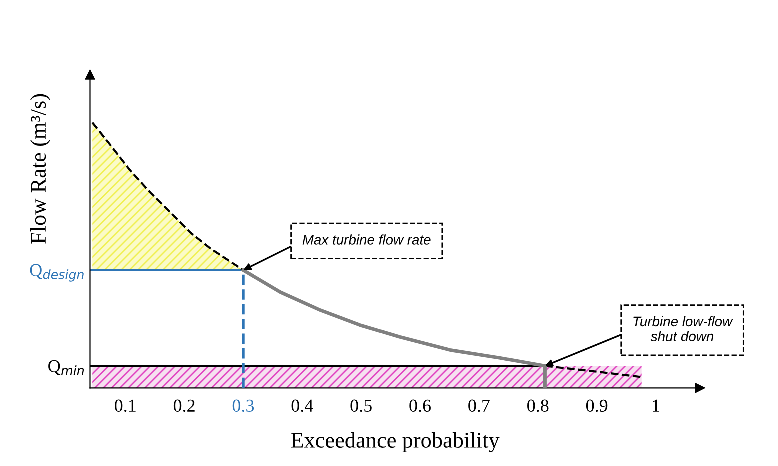  I want to click on ref-line-label: Q$_{design}$, so click(57, 273).